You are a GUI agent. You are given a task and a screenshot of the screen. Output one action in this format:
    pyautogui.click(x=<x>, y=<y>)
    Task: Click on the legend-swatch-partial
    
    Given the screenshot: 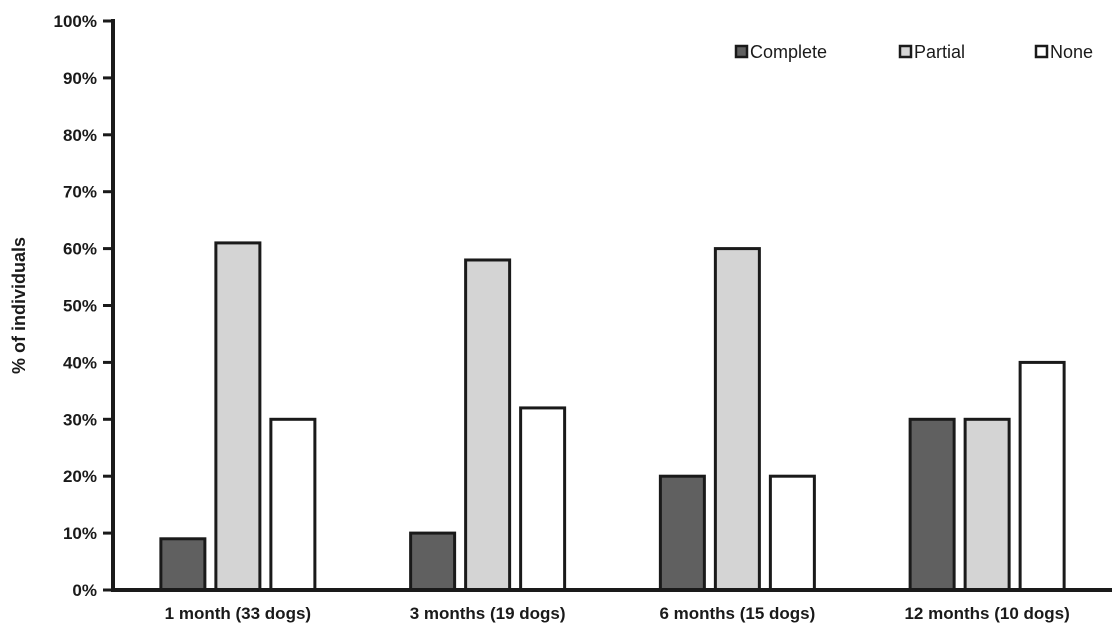 What is the action you would take?
    pyautogui.click(x=905, y=51)
    